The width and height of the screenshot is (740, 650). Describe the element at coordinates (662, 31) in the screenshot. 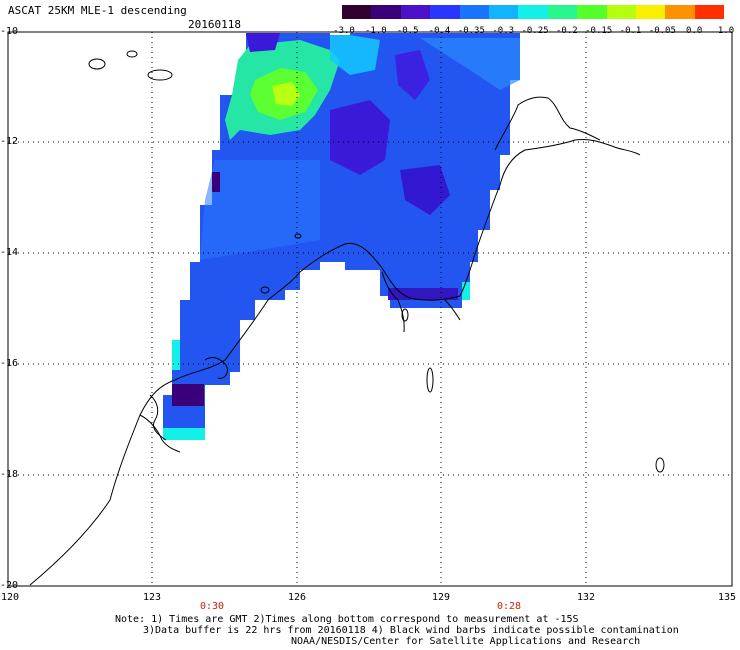

I see `colorbar-label-10: -0.05` at that location.